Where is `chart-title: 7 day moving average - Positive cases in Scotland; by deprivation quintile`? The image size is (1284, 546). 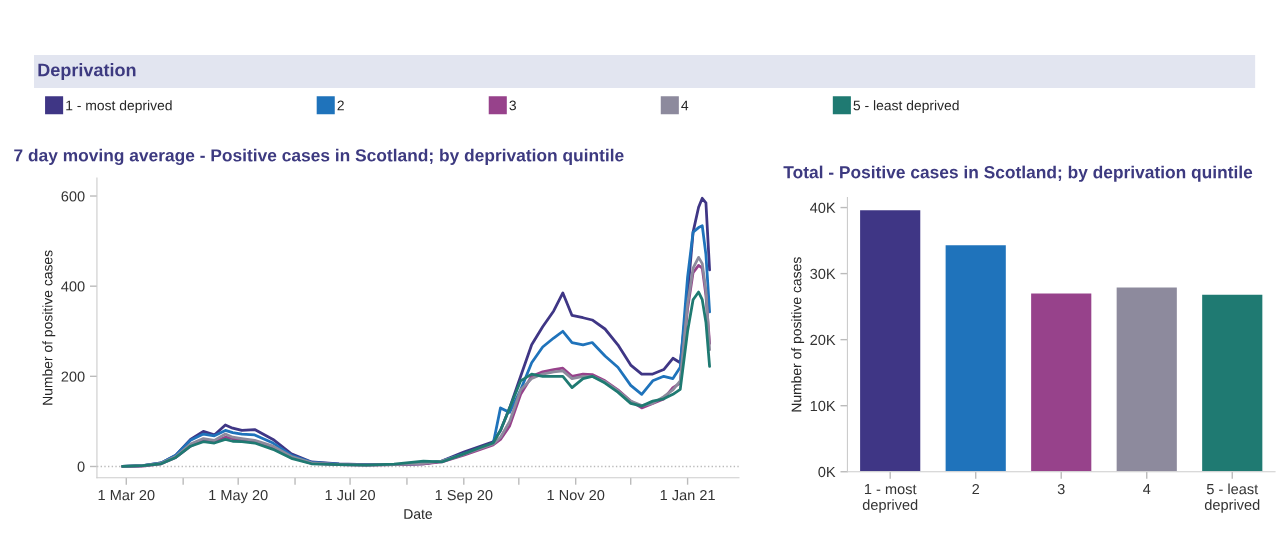 chart-title: 7 day moving average - Positive cases in Scotland; by deprivation quintile is located at coordinates (319, 157).